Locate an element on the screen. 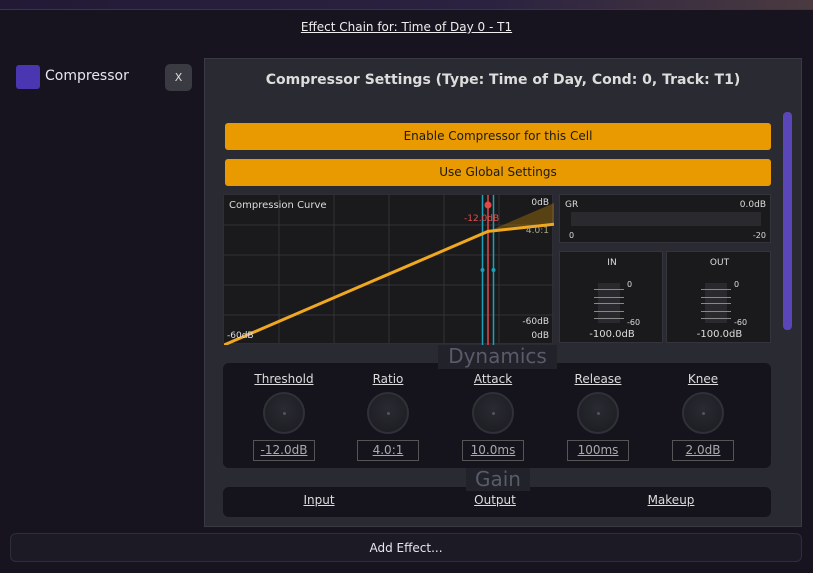  ratio-label: Ratio is located at coordinates (388, 379).